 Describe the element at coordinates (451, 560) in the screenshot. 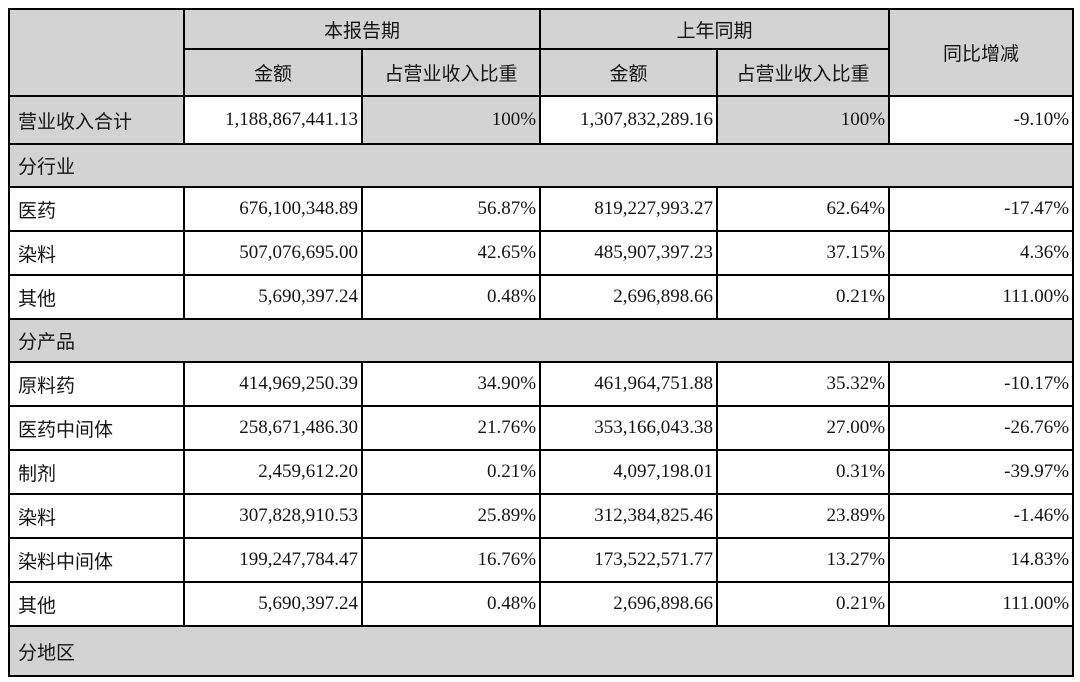

I see `pct-current: 16.76%` at that location.